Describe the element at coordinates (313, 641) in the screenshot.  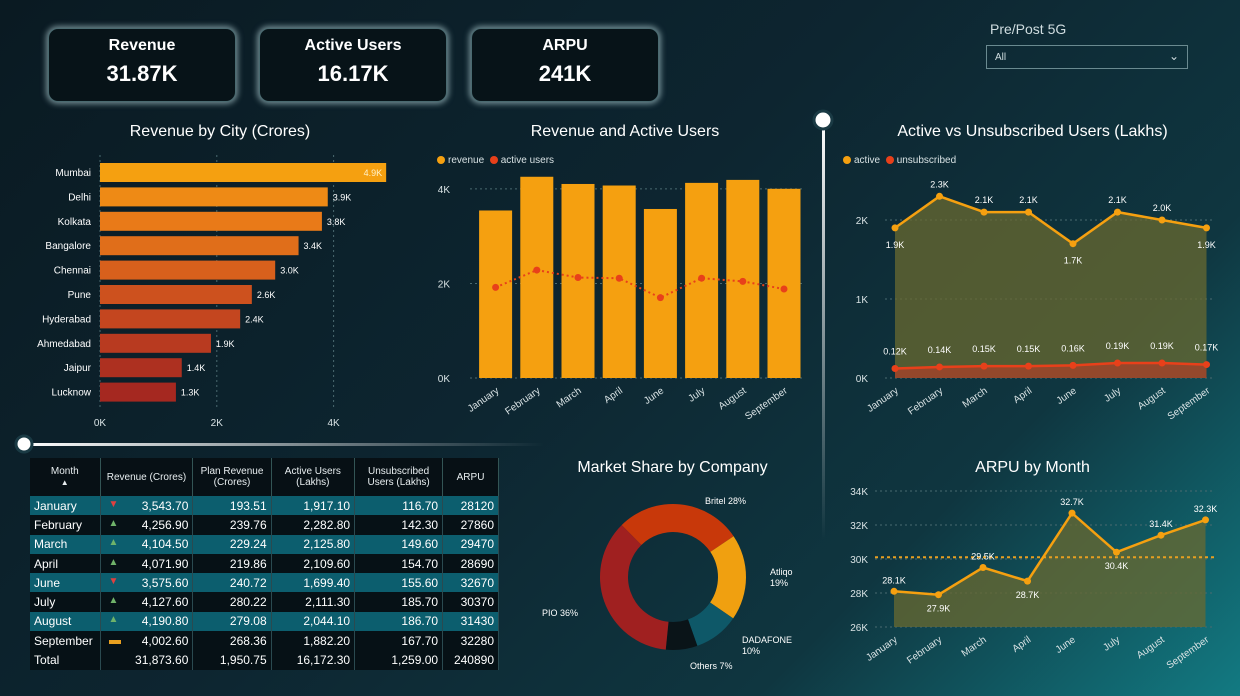
I see `cell-active-users: 1,882.20` at that location.